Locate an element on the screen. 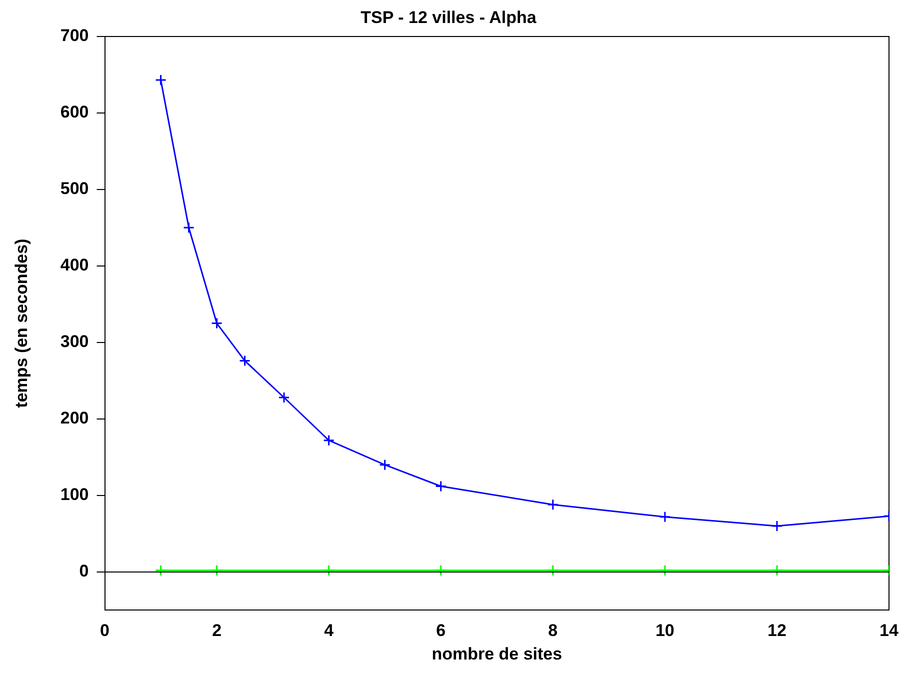 The height and width of the screenshot is (673, 912). y-tick-label: 400 is located at coordinates (74, 265).